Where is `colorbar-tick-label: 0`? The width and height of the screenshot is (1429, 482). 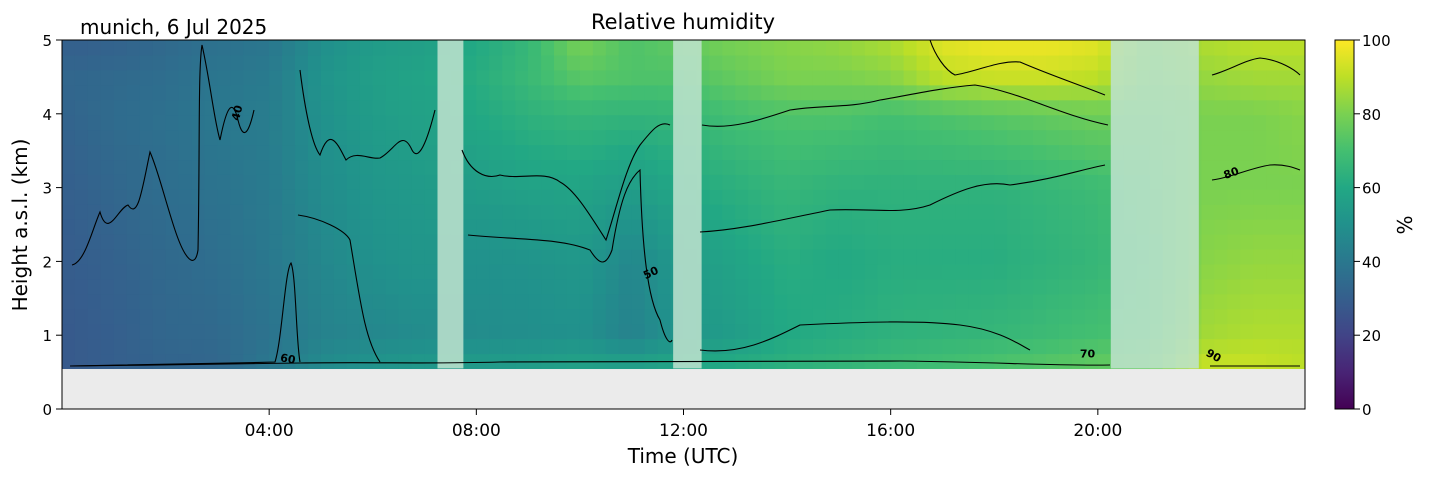
colorbar-tick-label: 0 is located at coordinates (1367, 410).